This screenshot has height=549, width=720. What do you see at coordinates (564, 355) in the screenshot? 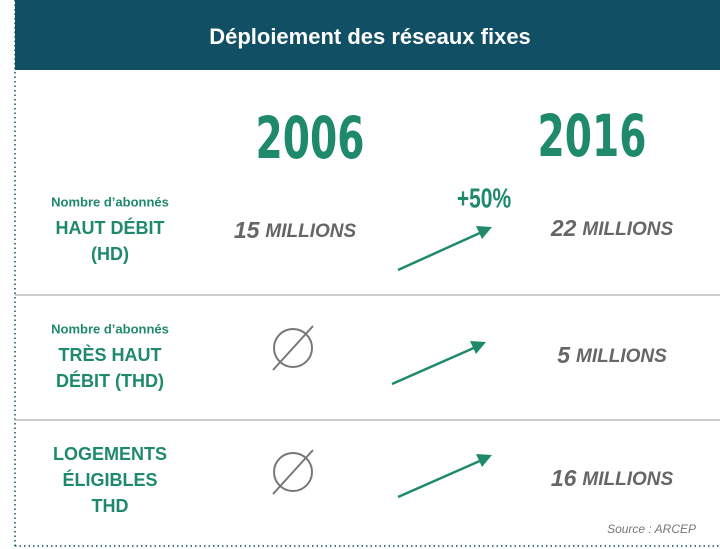
I see `value-number: 5` at bounding box center [564, 355].